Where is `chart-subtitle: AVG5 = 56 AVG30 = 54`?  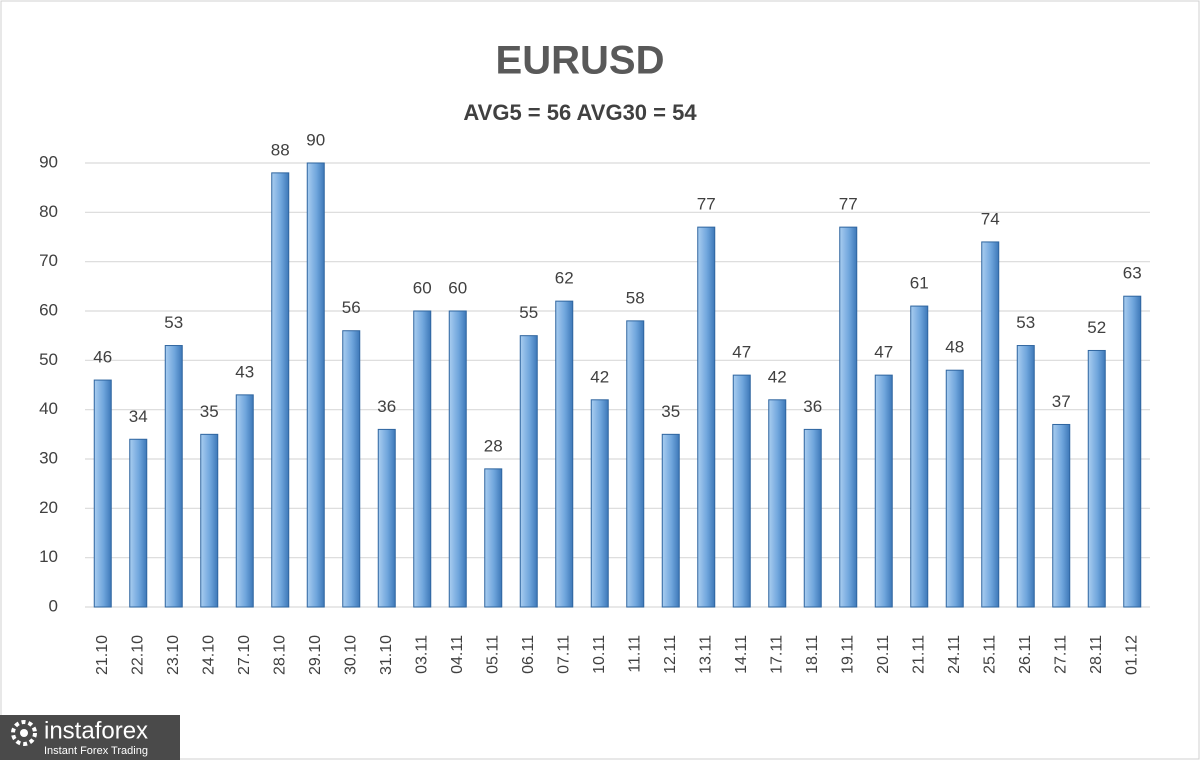
chart-subtitle: AVG5 = 56 AVG30 = 54 is located at coordinates (580, 112).